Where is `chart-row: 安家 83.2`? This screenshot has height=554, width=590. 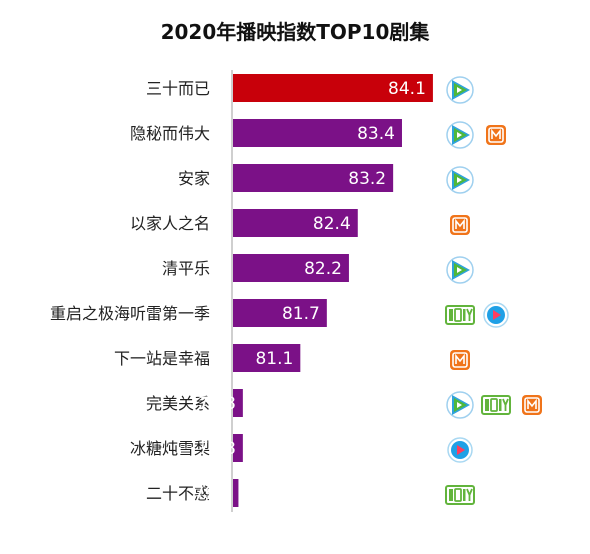
chart-row: 安家 83.2 is located at coordinates (326, 179).